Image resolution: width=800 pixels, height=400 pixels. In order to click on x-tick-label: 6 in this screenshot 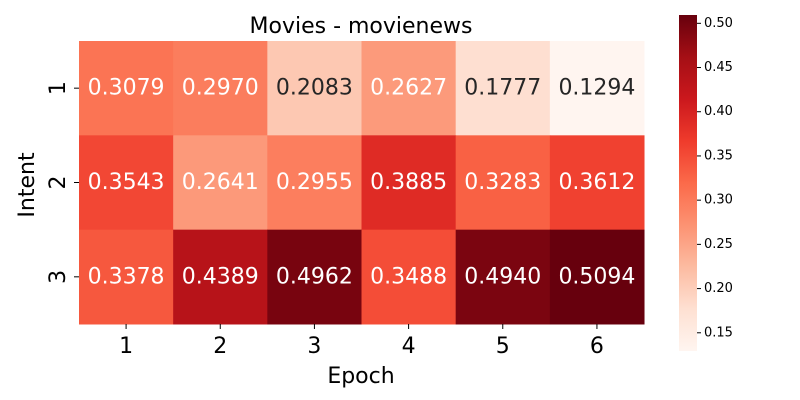, I will do `click(597, 346)`.